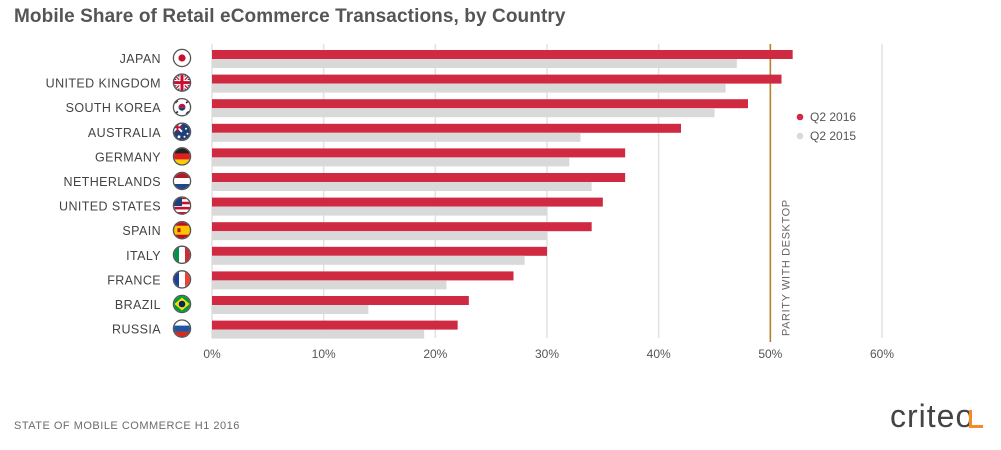 The width and height of the screenshot is (1001, 450). Describe the element at coordinates (182, 328) in the screenshot. I see `russia-flag-icon` at that location.